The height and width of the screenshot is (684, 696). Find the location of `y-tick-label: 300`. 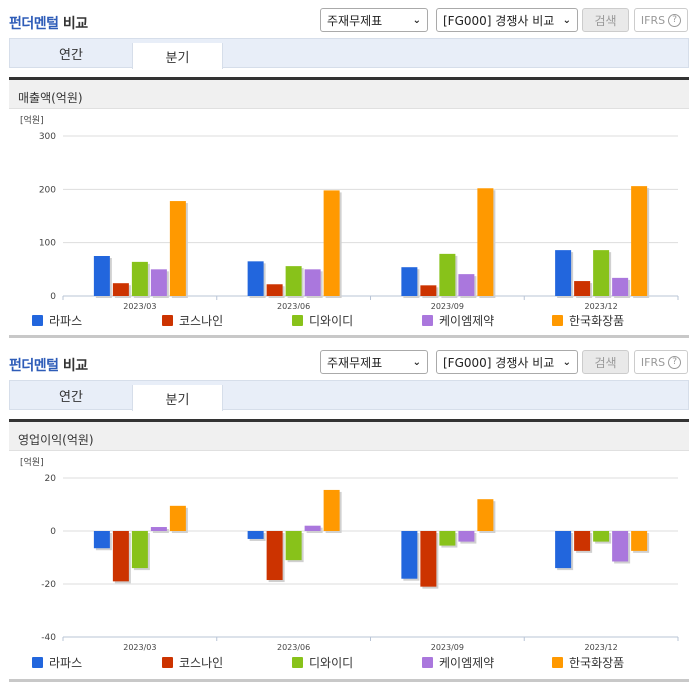

y-tick-label: 300 is located at coordinates (47, 137).